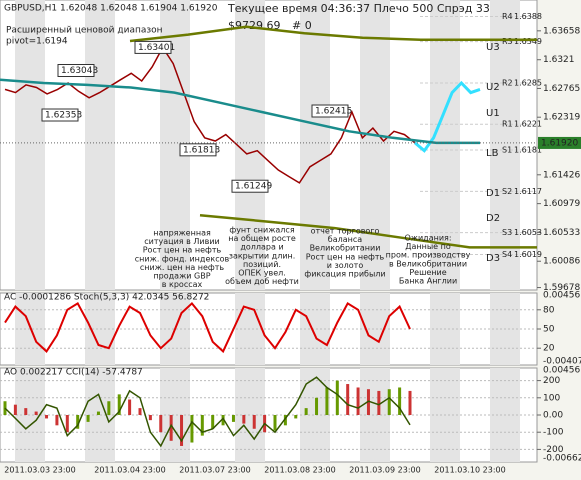 This screenshot has width=581, height=480. What do you see at coordinates (559, 60) in the screenshot?
I see `y-tick-label: 1.6321` at bounding box center [559, 60].